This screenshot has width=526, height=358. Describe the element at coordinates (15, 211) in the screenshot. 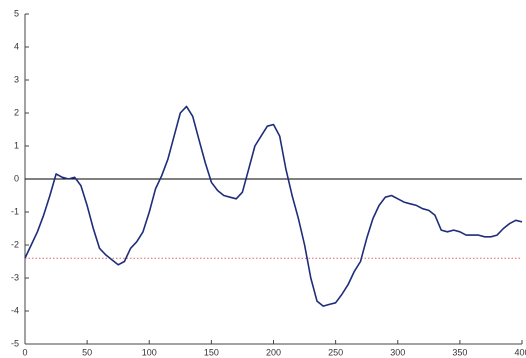

I see `y-tick-label: -1` at that location.